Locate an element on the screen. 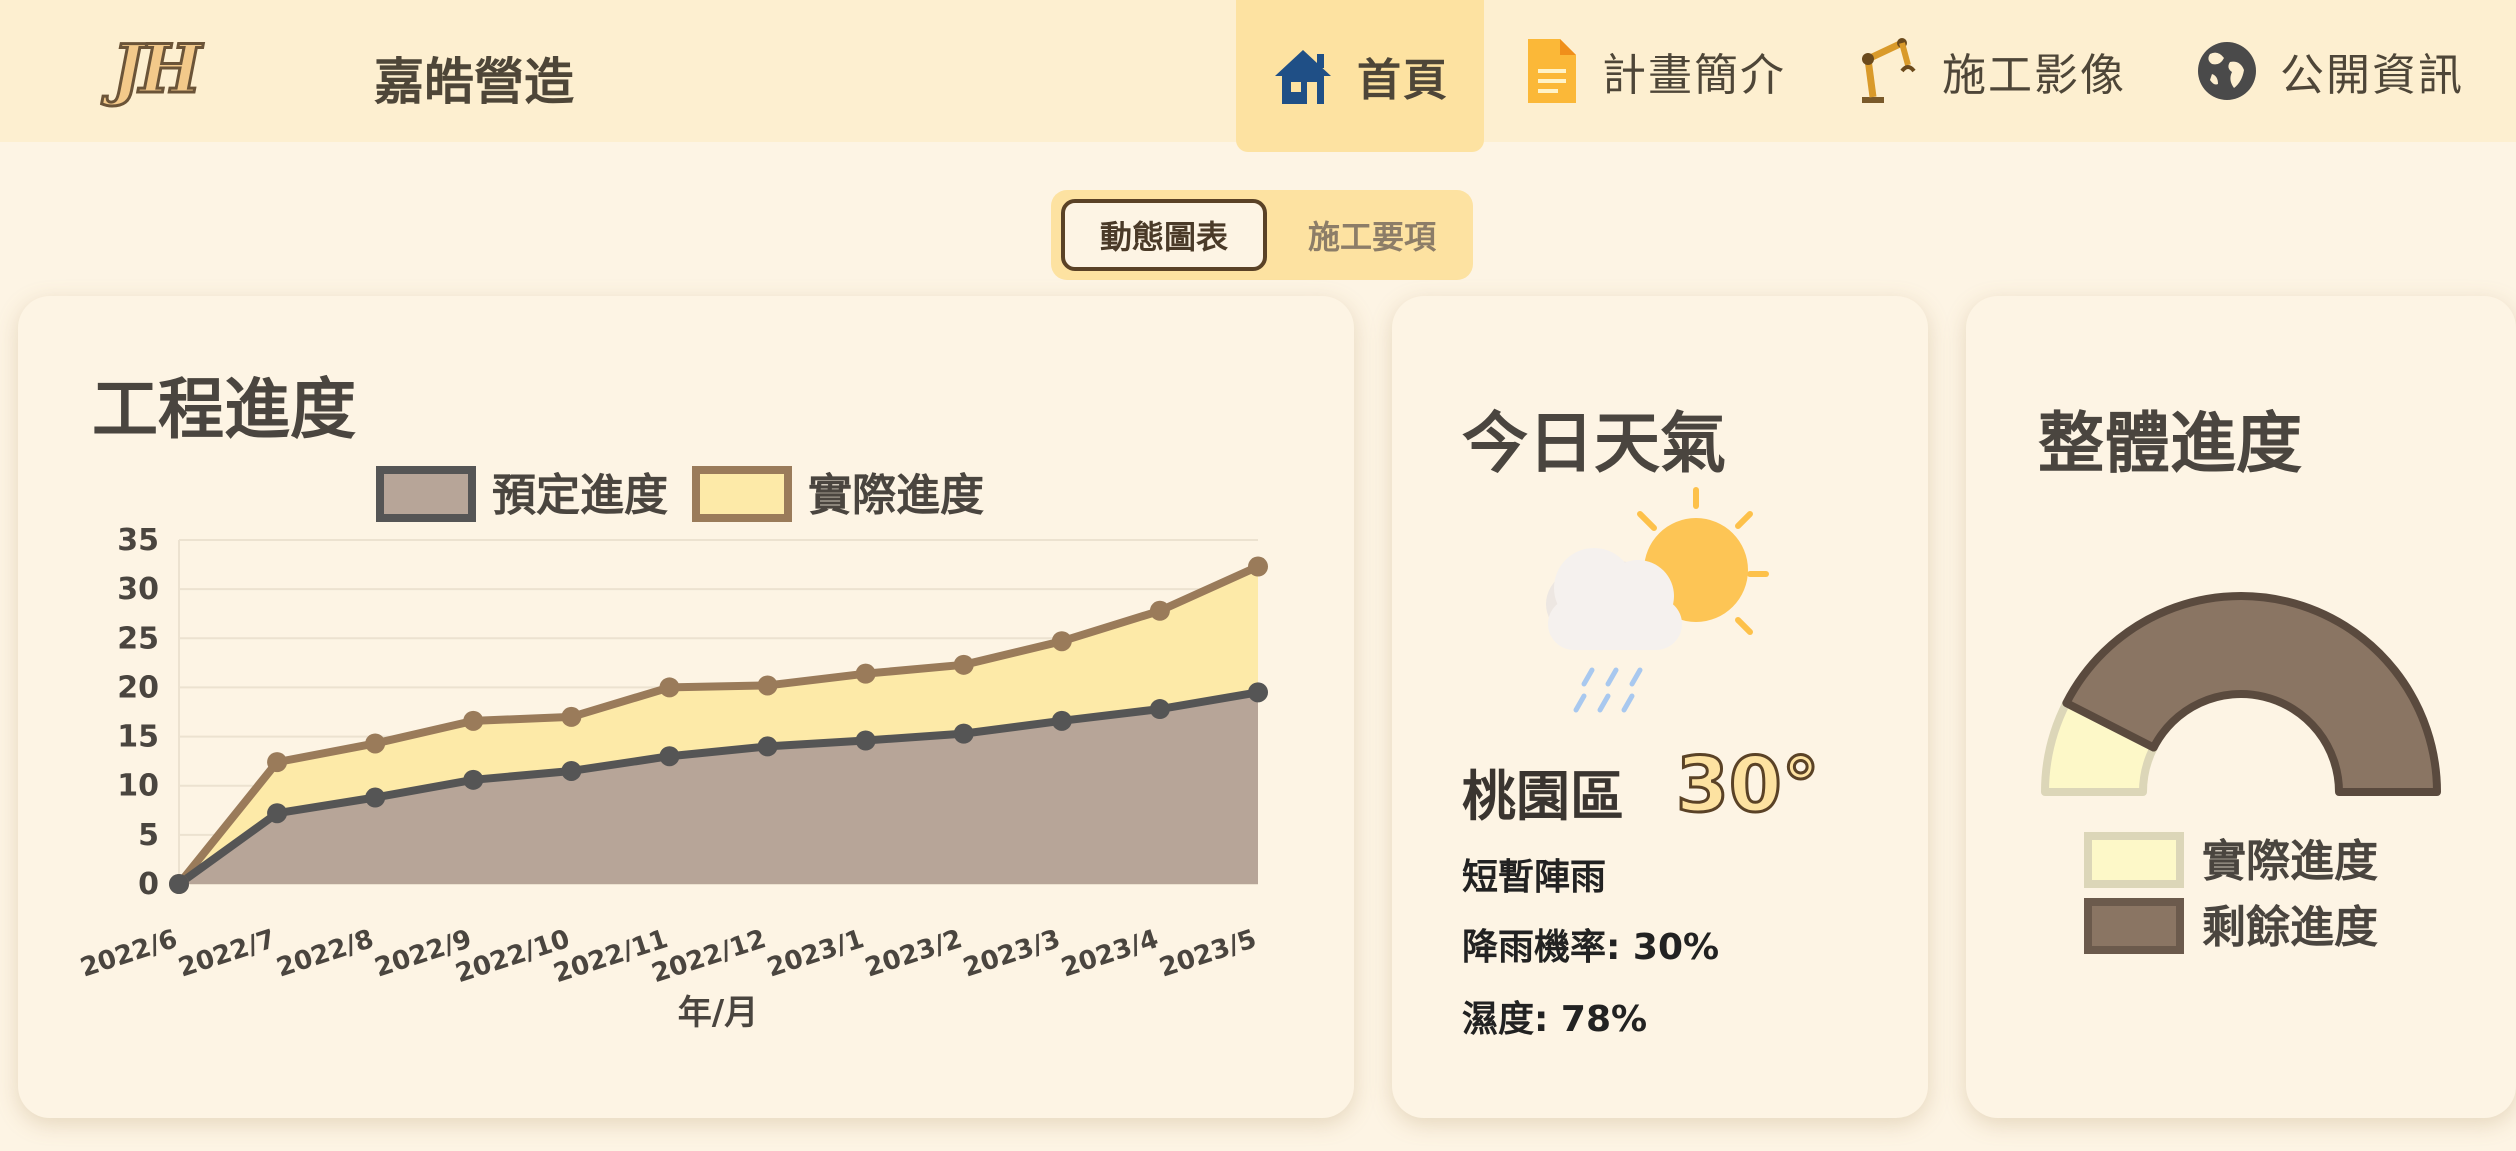 This screenshot has height=1151, width=2516. line-planned is located at coordinates (717, 788).